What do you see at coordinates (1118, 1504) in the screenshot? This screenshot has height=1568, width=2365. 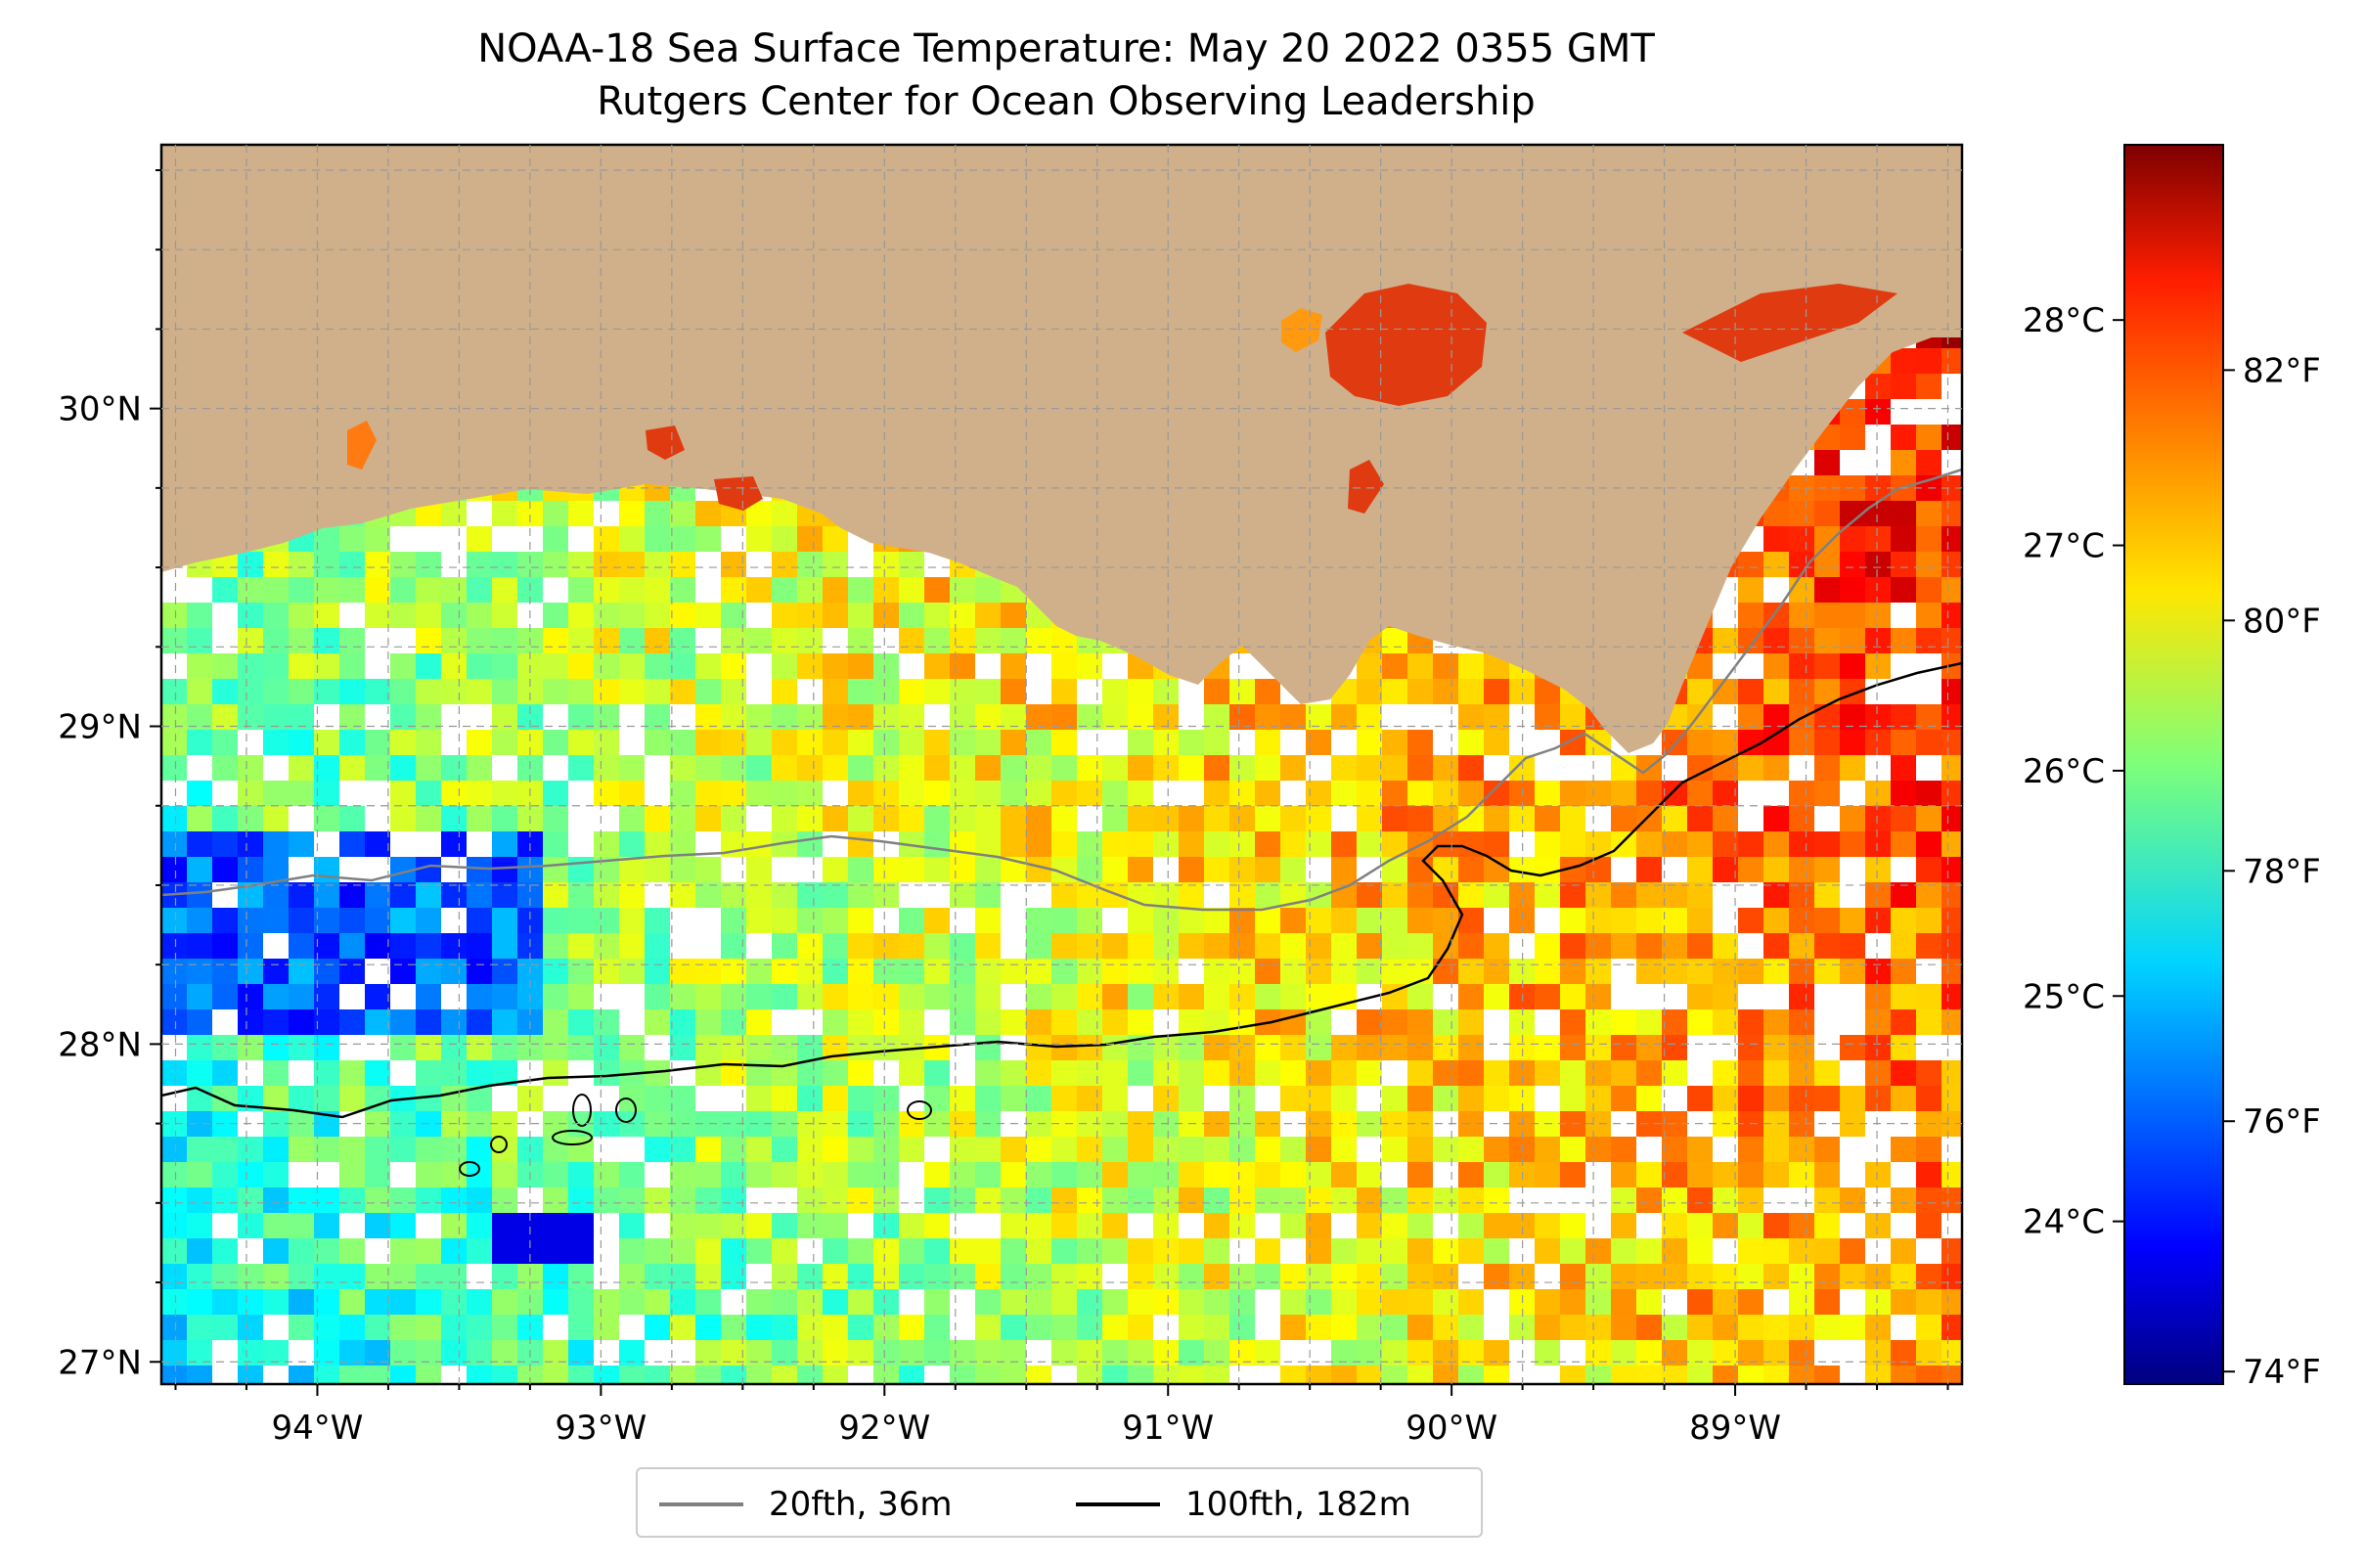 I see `legend-swatch` at bounding box center [1118, 1504].